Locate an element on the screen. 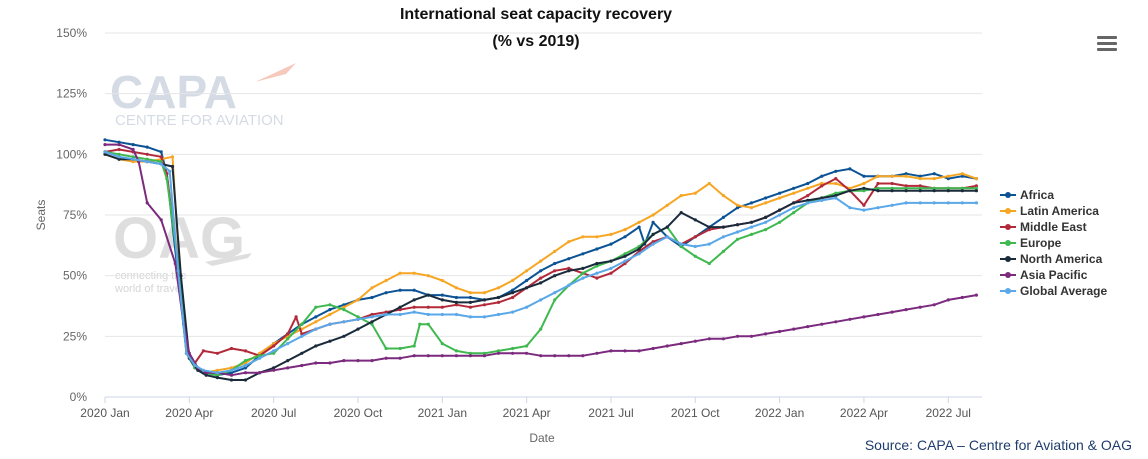  legend-item-middle-east: Middle East is located at coordinates (1053, 227).